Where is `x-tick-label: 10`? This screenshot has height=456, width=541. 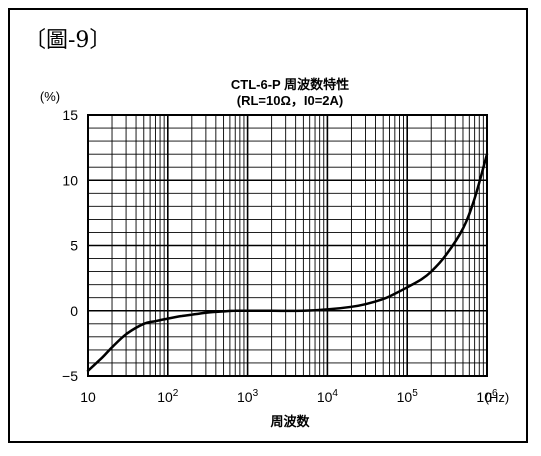
x-tick-label: 10 is located at coordinates (88, 397).